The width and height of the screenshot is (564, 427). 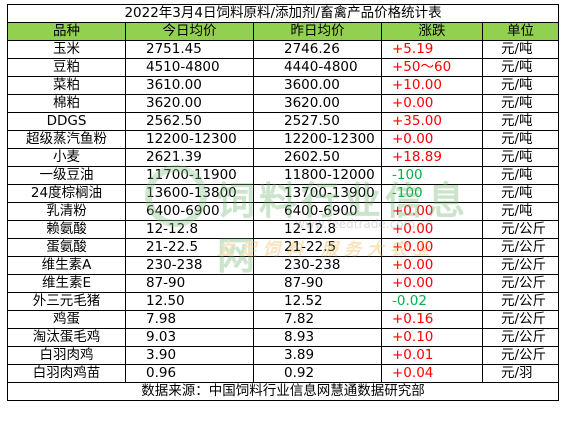 I want to click on cell-name: 外三元毛猪, so click(x=66, y=301).